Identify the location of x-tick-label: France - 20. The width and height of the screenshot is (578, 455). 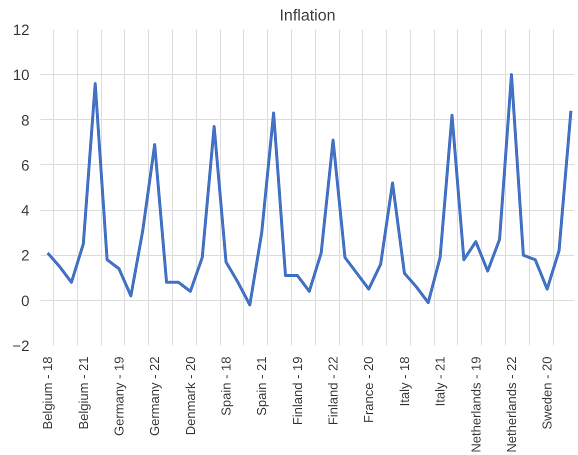
(368, 389).